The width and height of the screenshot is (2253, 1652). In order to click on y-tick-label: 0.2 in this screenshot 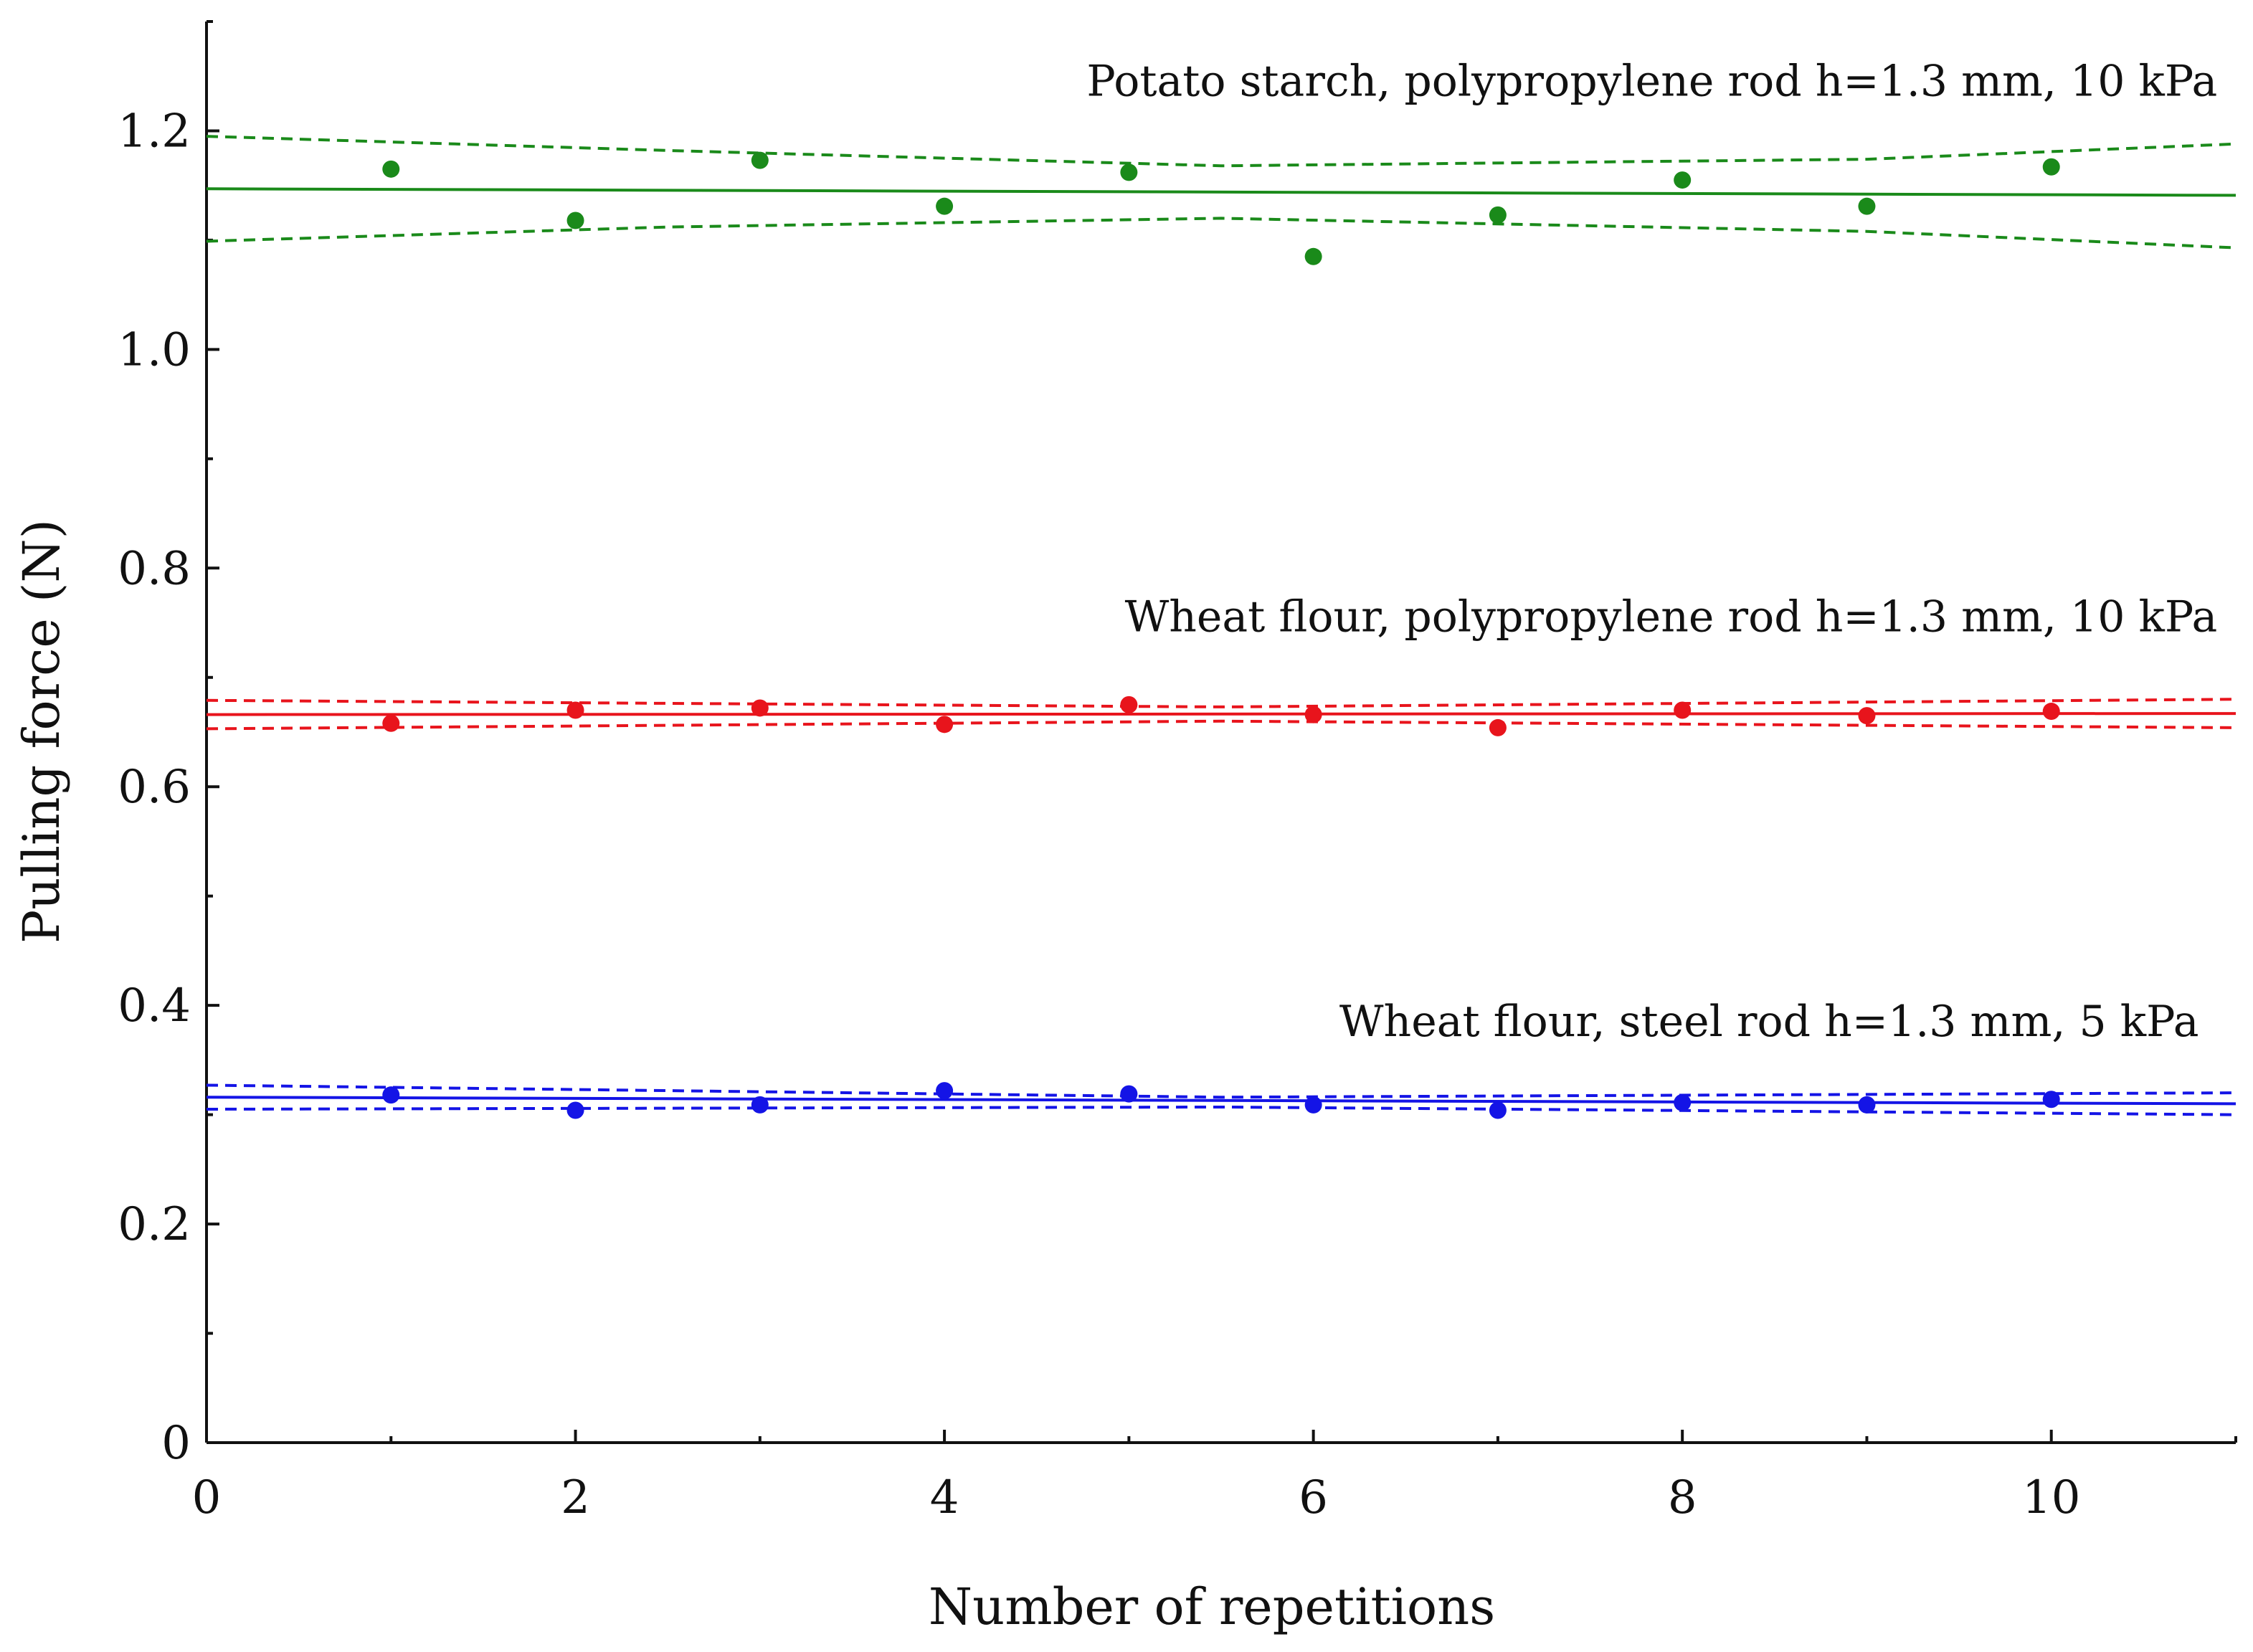, I will do `click(154, 1224)`.